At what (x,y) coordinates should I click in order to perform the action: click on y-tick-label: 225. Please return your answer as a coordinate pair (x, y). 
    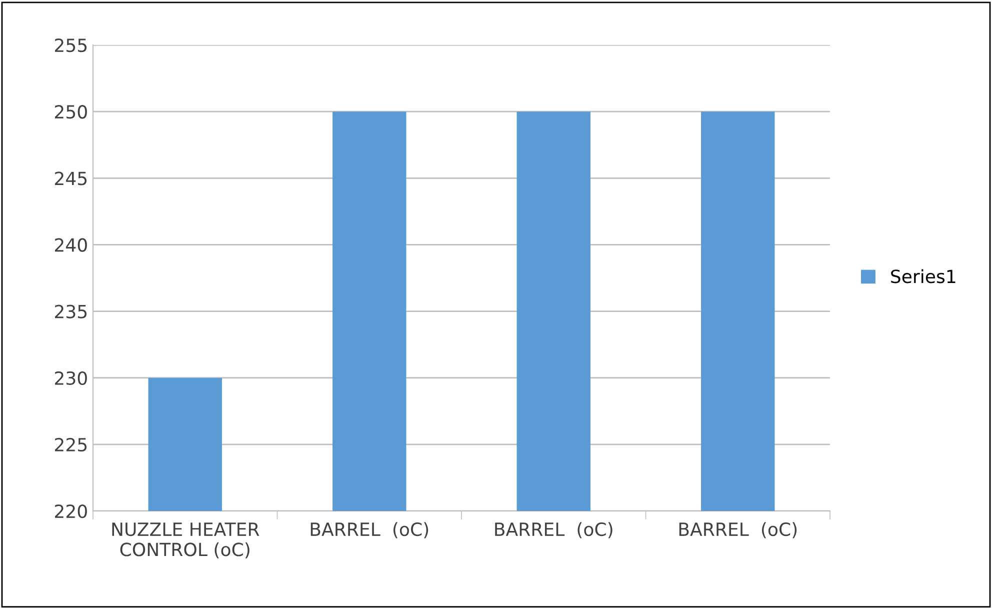
    Looking at the image, I should click on (71, 445).